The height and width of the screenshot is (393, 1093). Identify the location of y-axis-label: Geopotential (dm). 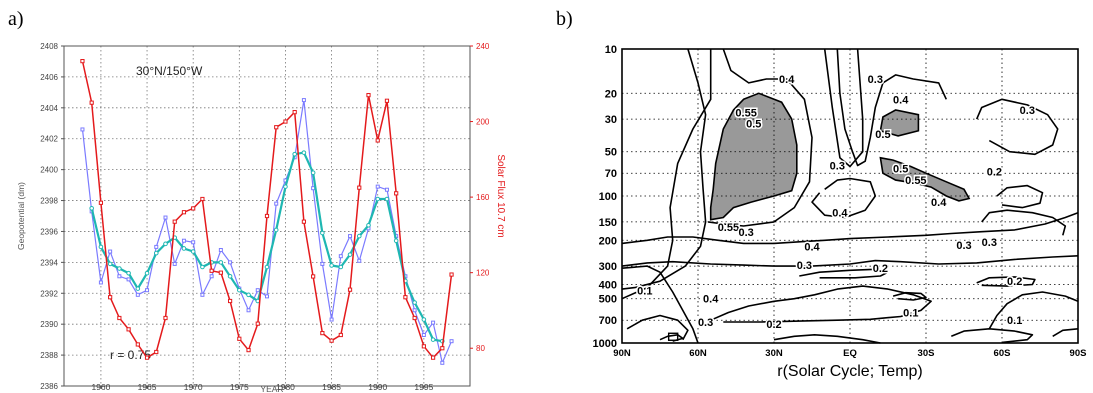
(21, 216).